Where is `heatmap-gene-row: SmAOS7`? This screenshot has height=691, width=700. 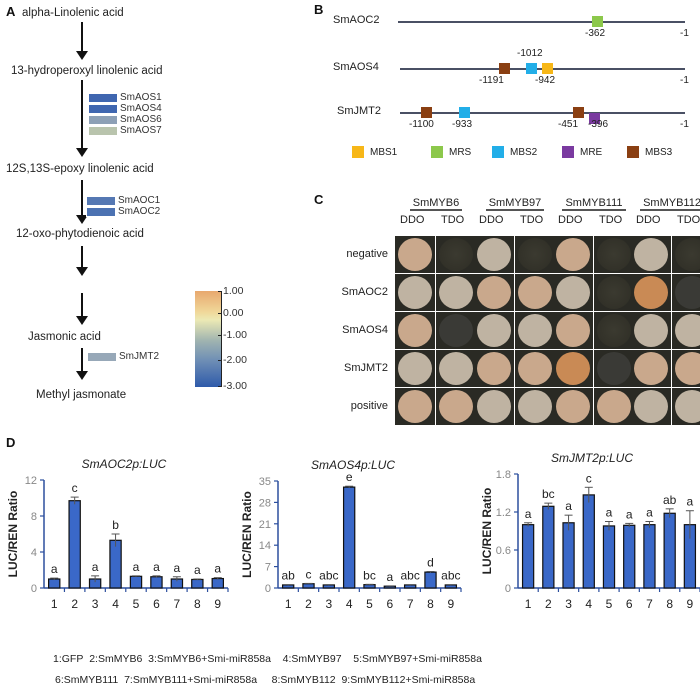
heatmap-gene-row: SmAOS7 is located at coordinates (125, 130).